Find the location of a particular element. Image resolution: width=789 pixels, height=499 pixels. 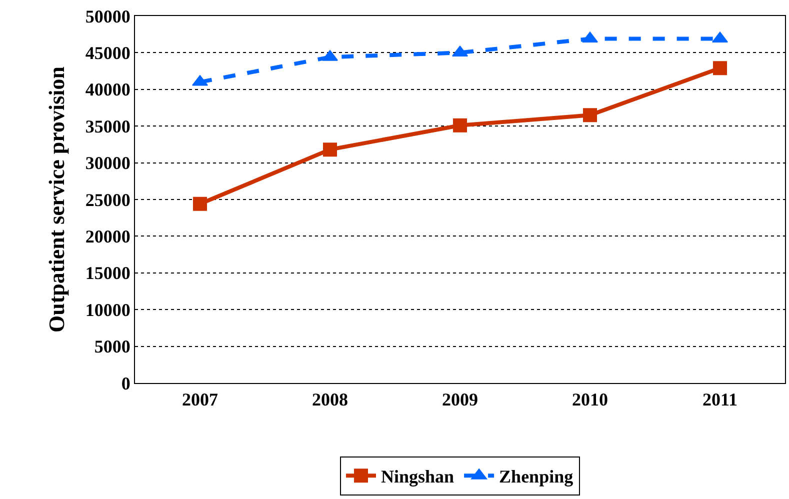

y-tick-label: 5000 is located at coordinates (112, 346).